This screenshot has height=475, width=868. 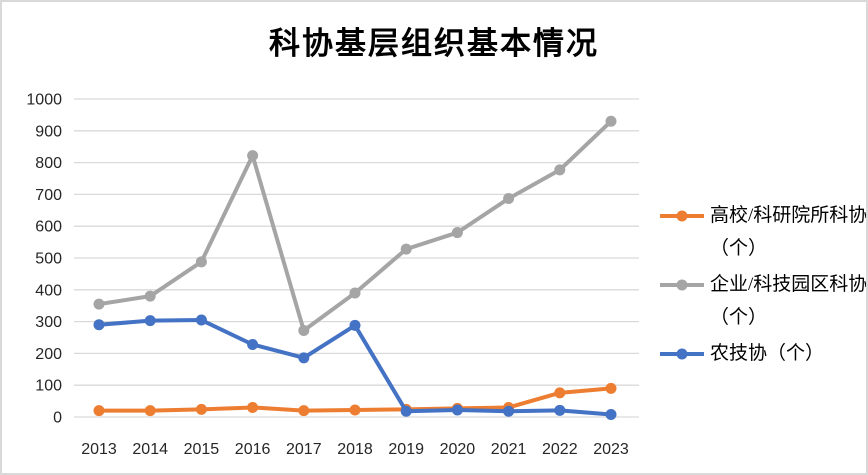 What do you see at coordinates (48, 322) in the screenshot?
I see `y-tick-label: 300` at bounding box center [48, 322].